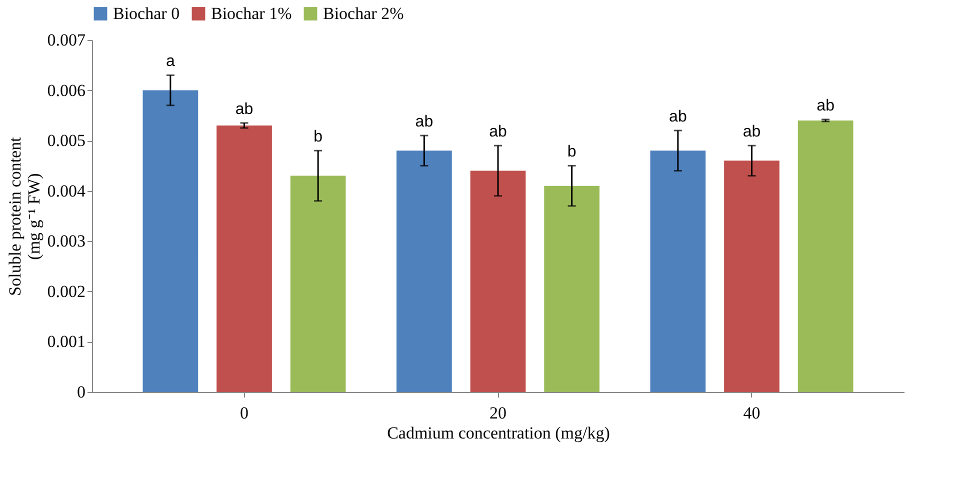  What do you see at coordinates (170, 61) in the screenshot?
I see `data-label: a` at bounding box center [170, 61].